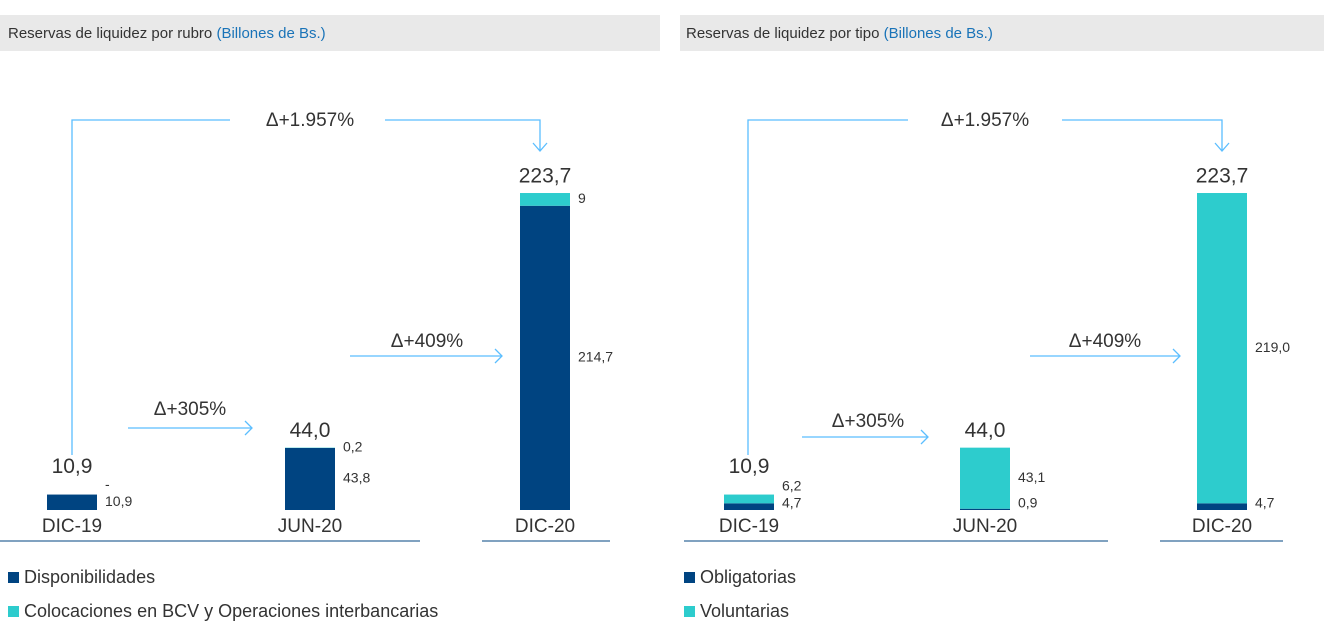 This screenshot has height=641, width=1324. I want to click on title-text: Reservas de liquidez por rubro, so click(110, 33).